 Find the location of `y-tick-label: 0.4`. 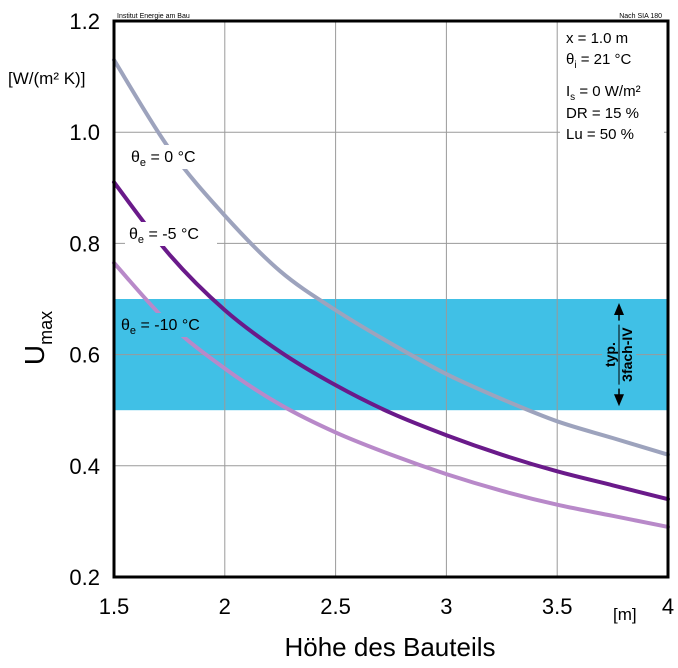

y-tick-label: 0.4 is located at coordinates (84, 466).